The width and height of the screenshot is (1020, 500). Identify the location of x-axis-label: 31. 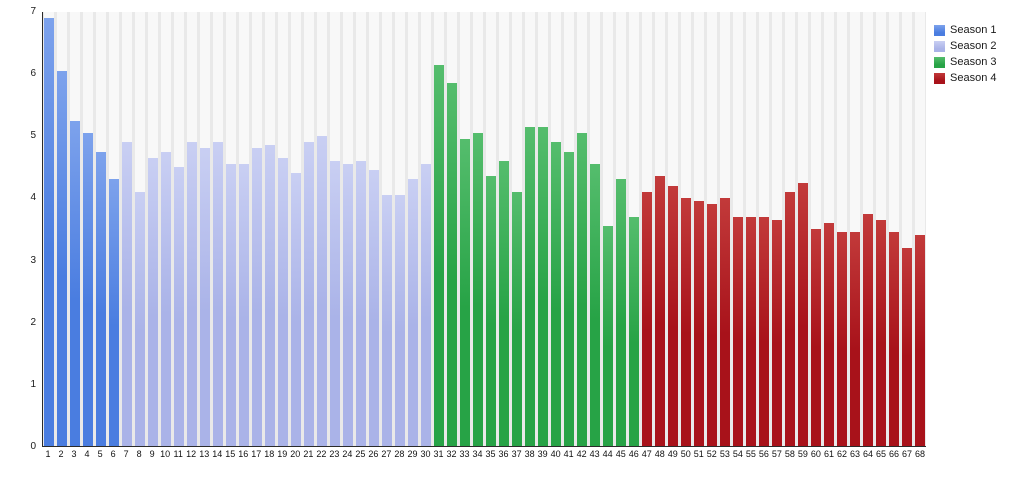
(438, 454).